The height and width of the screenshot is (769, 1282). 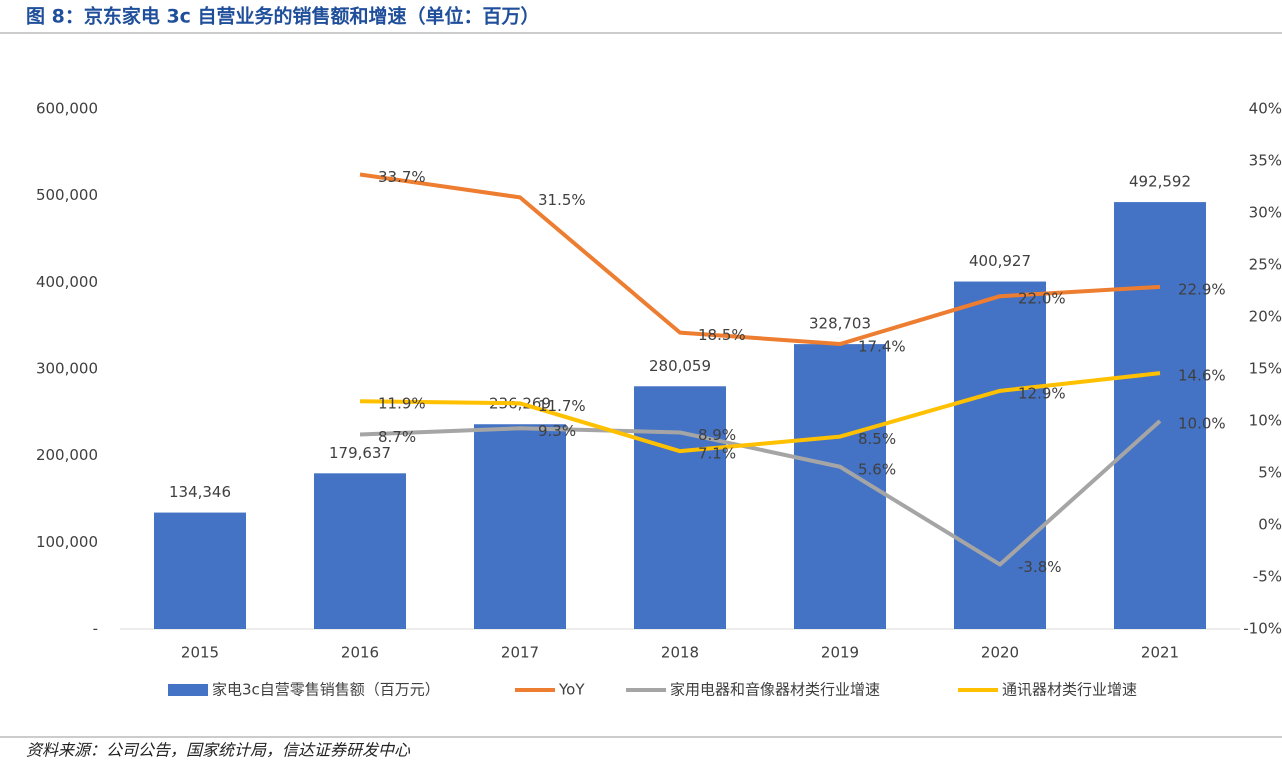 What do you see at coordinates (1069, 690) in the screenshot?
I see `legend-label: 通讯器材类行业增速` at bounding box center [1069, 690].